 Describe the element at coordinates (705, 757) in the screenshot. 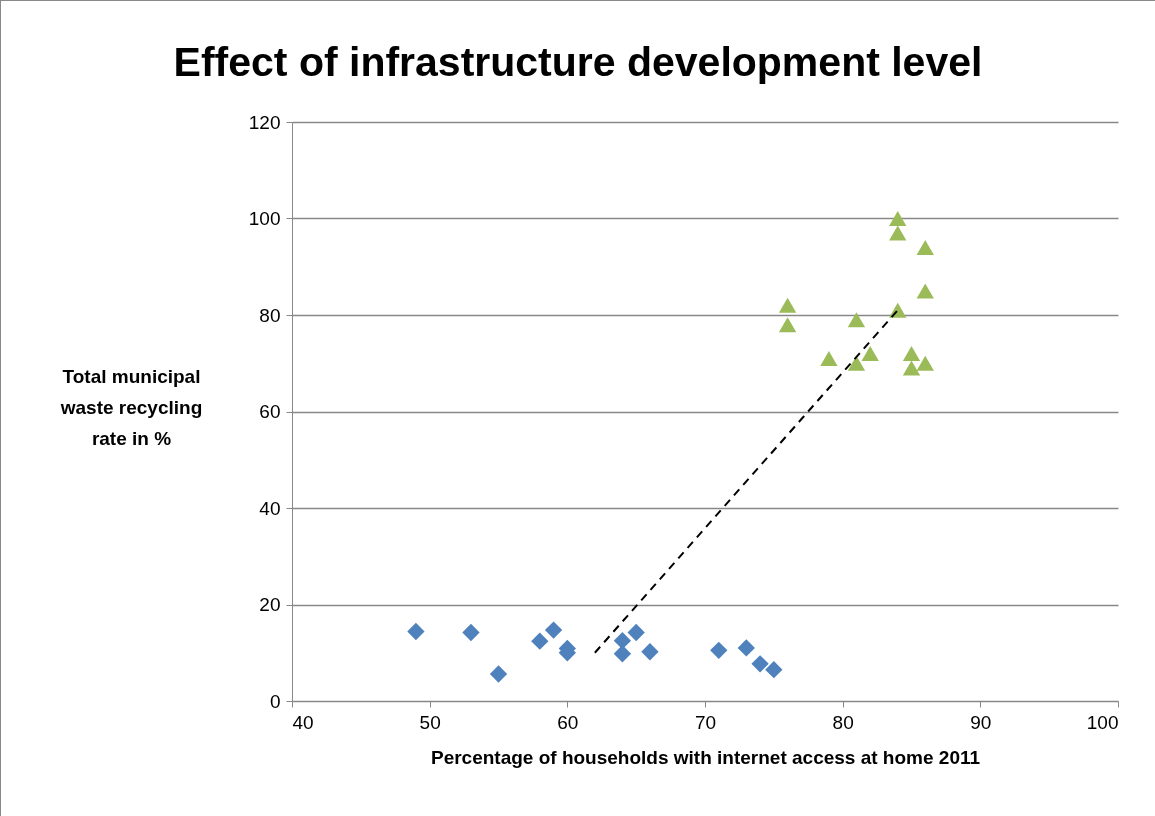

I see `x-axis-title: Percentage of households with internet access at home 2011` at that location.